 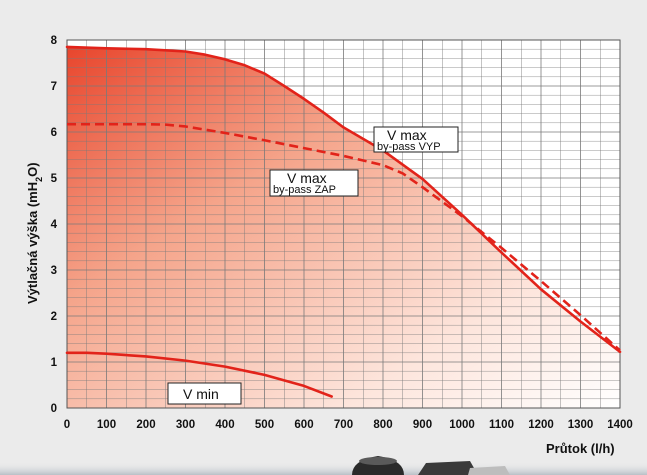 I want to click on x-tick-label: 1100, so click(x=501, y=425).